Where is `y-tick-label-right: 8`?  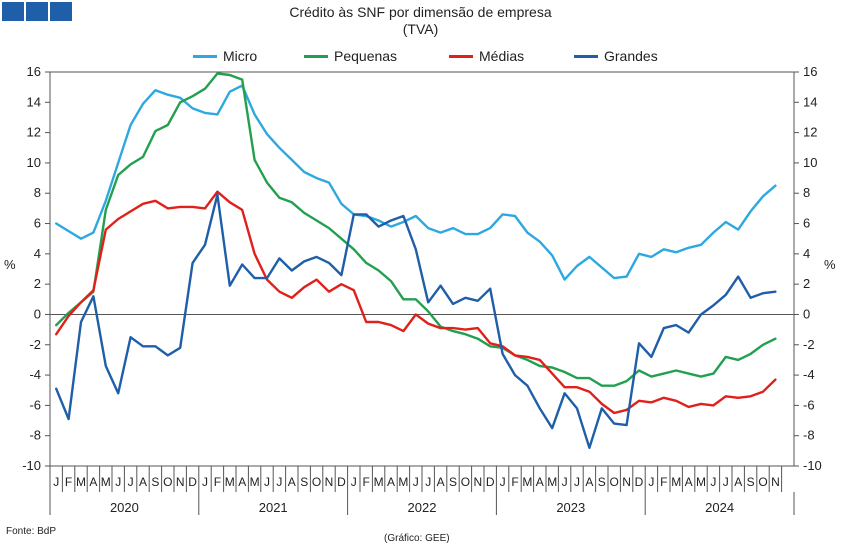 y-tick-label-right: 8 is located at coordinates (806, 192).